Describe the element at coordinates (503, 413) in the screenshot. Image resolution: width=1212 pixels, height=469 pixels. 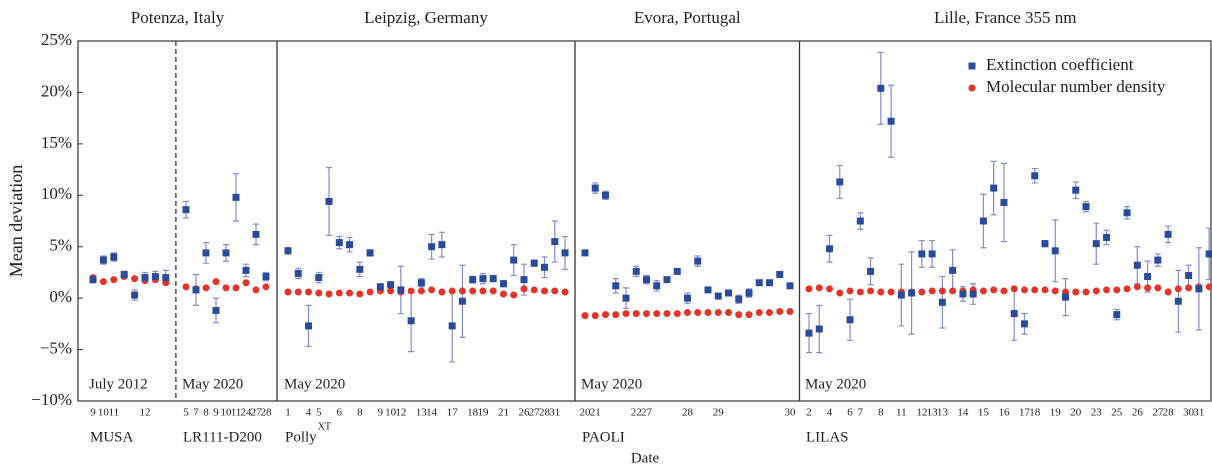
I see `x-tick-label: 21` at that location.